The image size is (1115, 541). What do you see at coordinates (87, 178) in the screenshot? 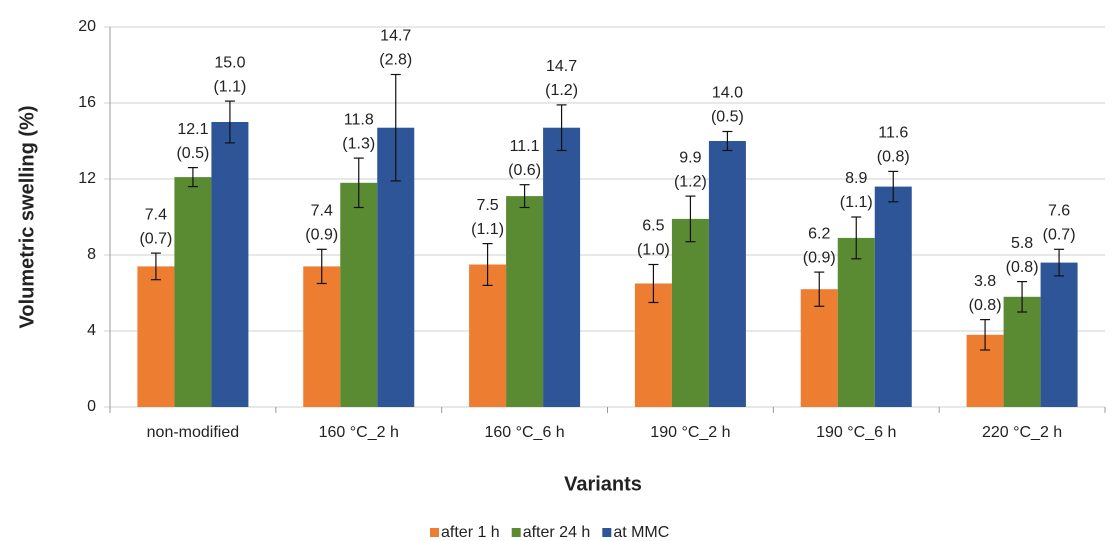
I see `y-tick-label: 12` at bounding box center [87, 178].